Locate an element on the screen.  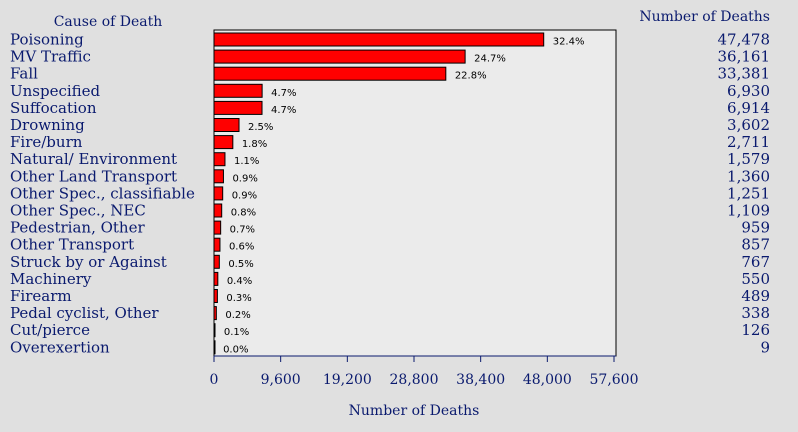
percent-label: 1.1% is located at coordinates (246, 161).